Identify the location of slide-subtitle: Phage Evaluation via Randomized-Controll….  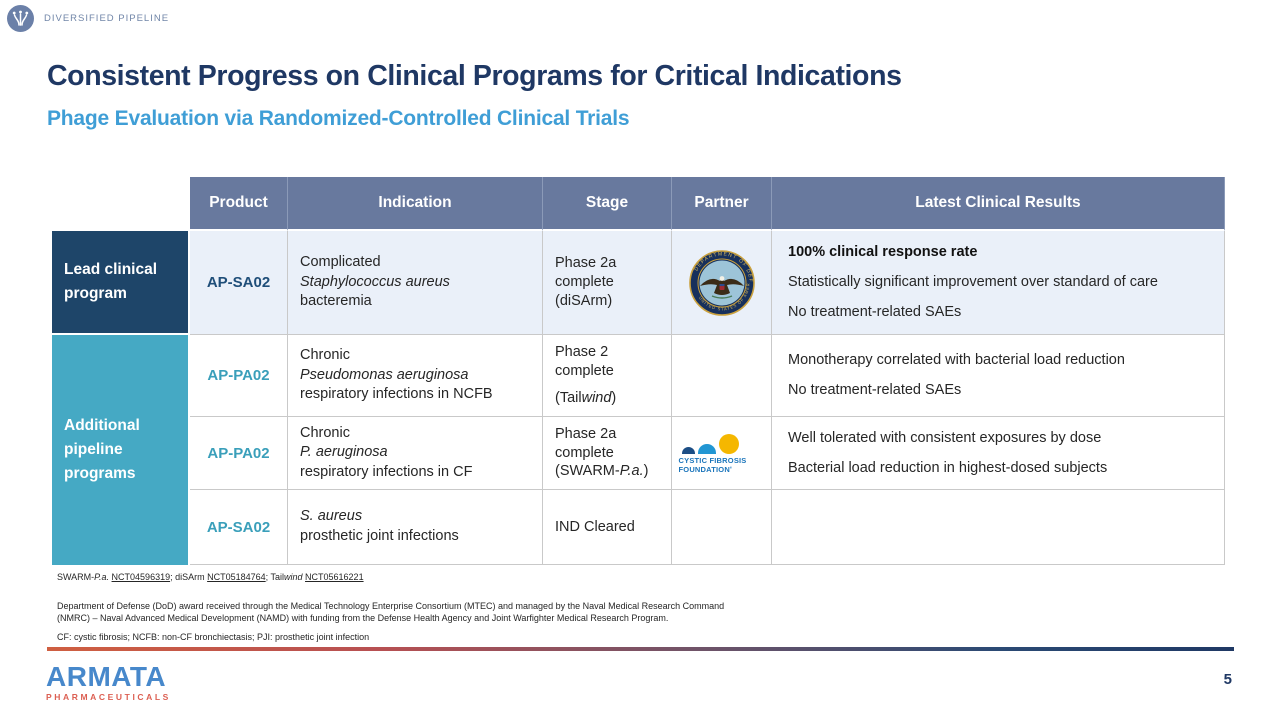
(338, 118).